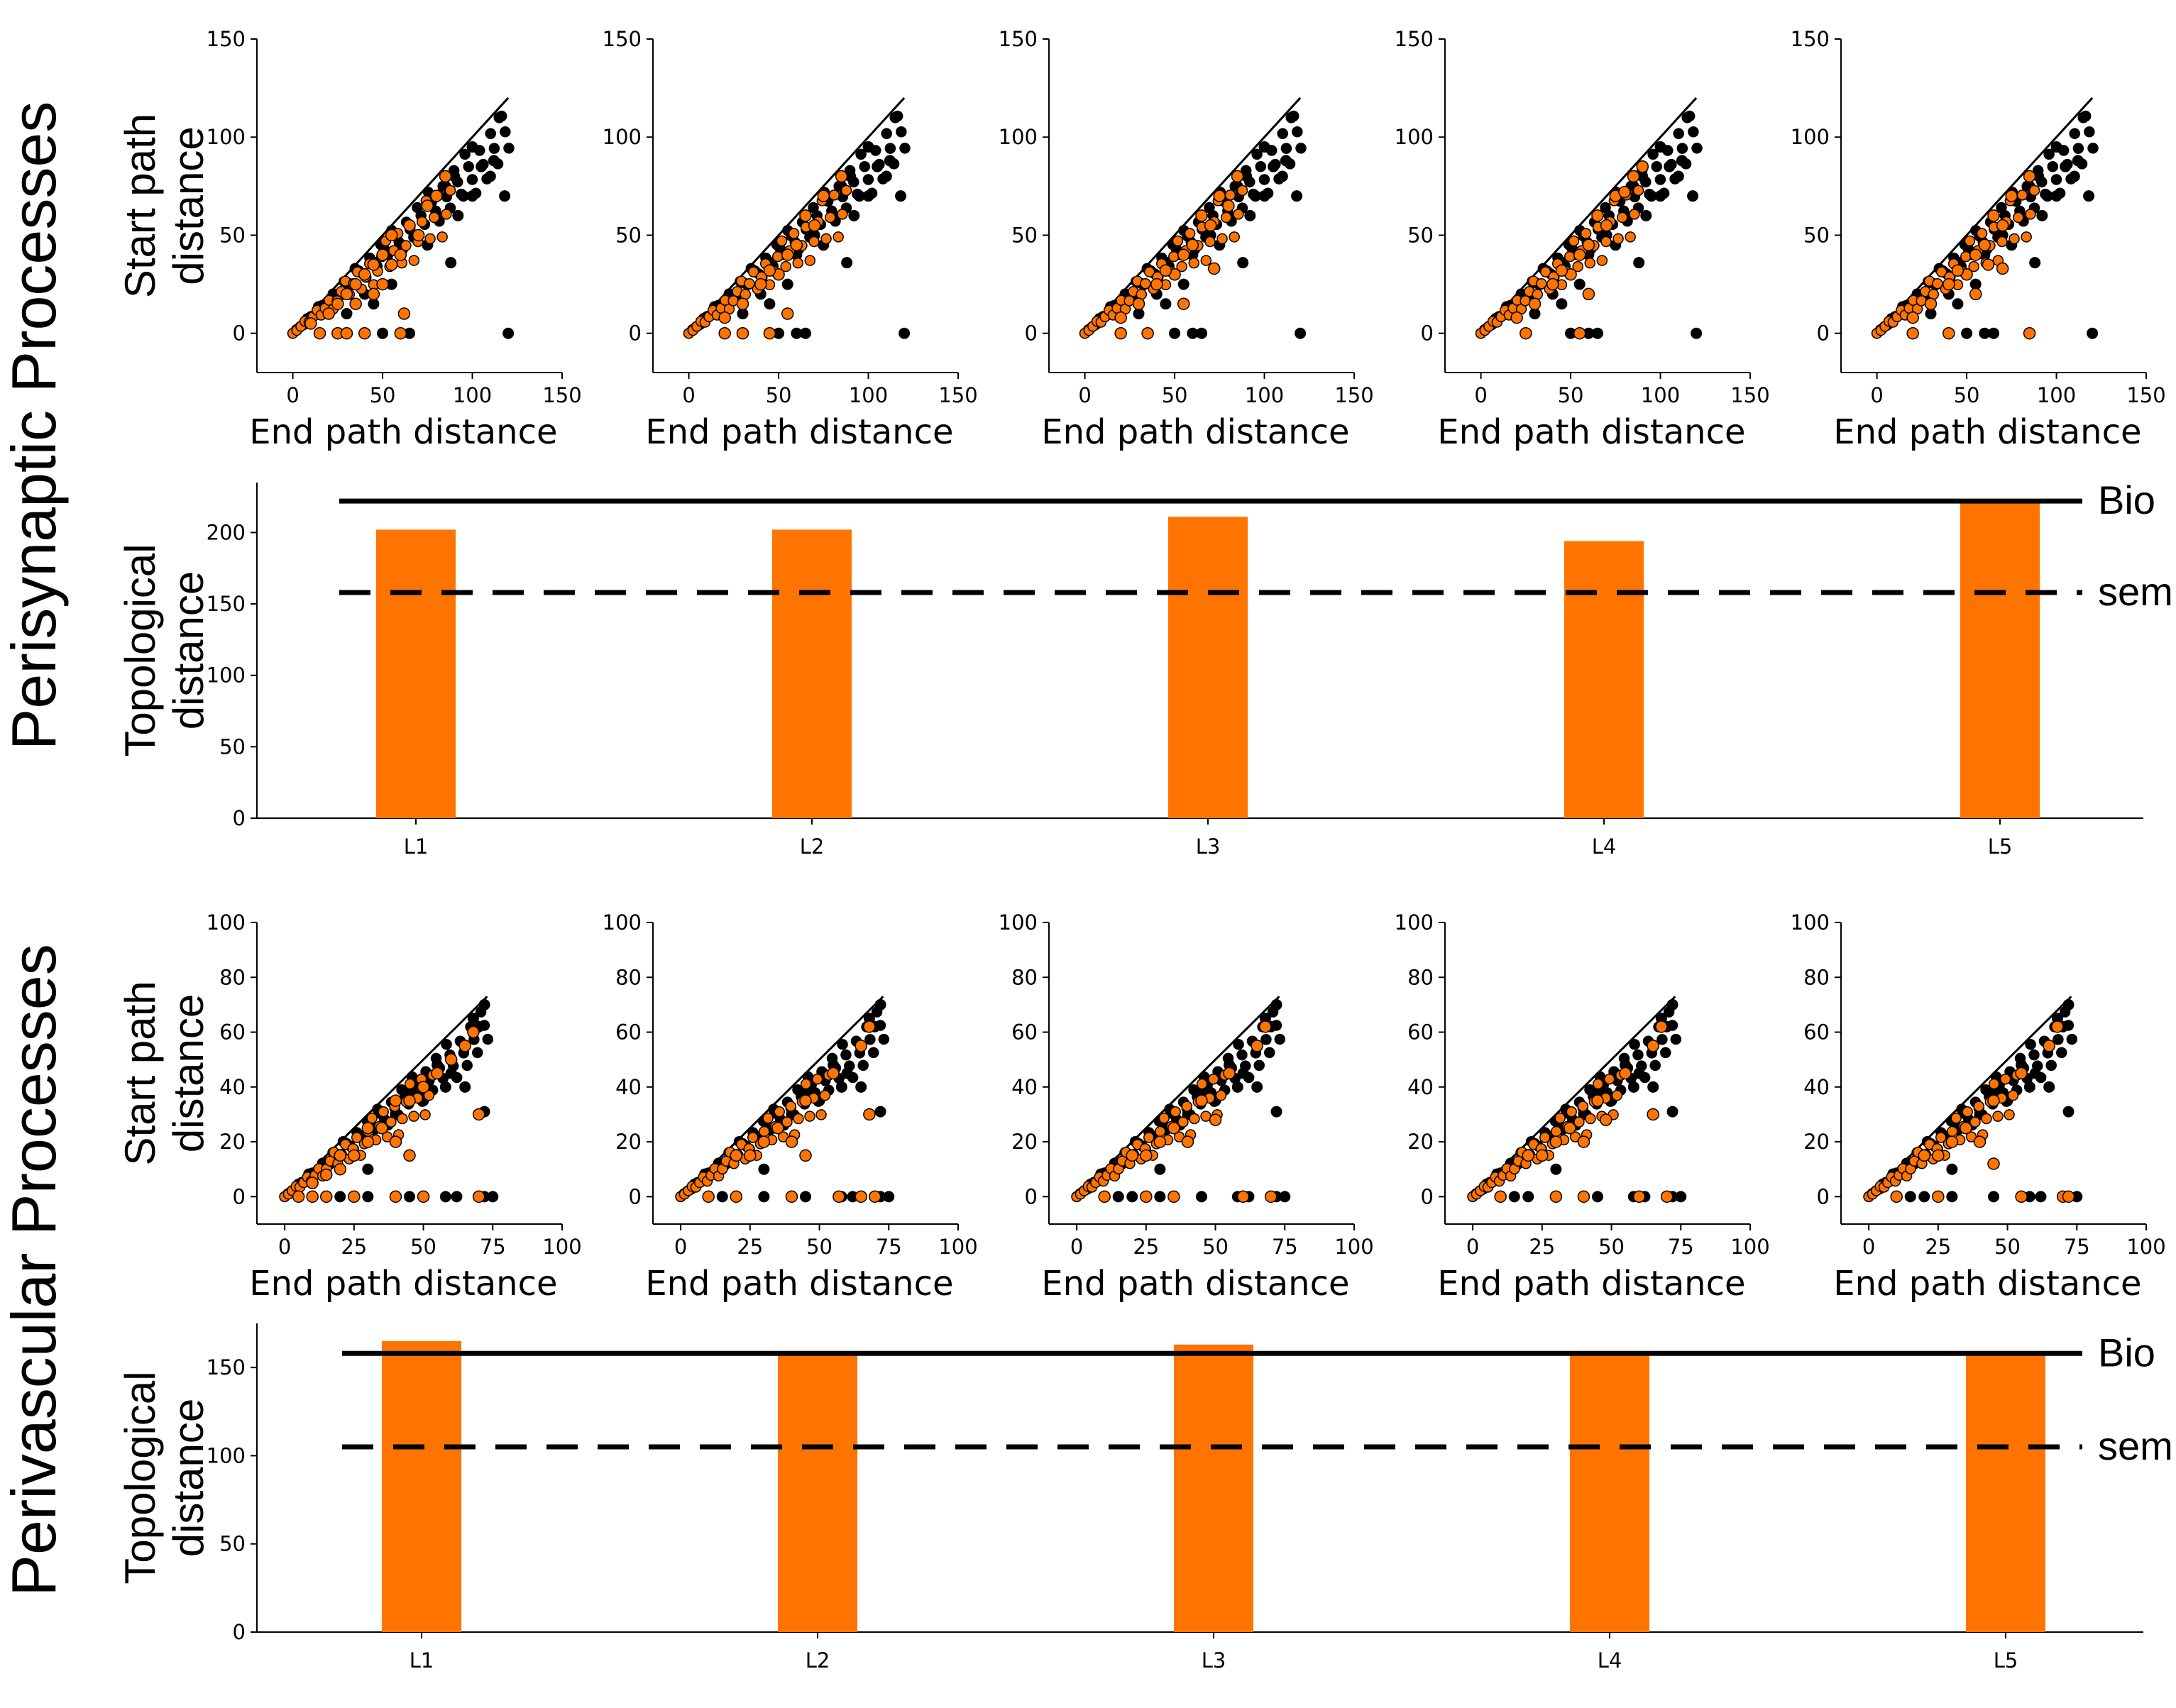 The image size is (2176, 1708). Describe the element at coordinates (1024, 1032) in the screenshot. I see `y-tick-label: 60` at that location.